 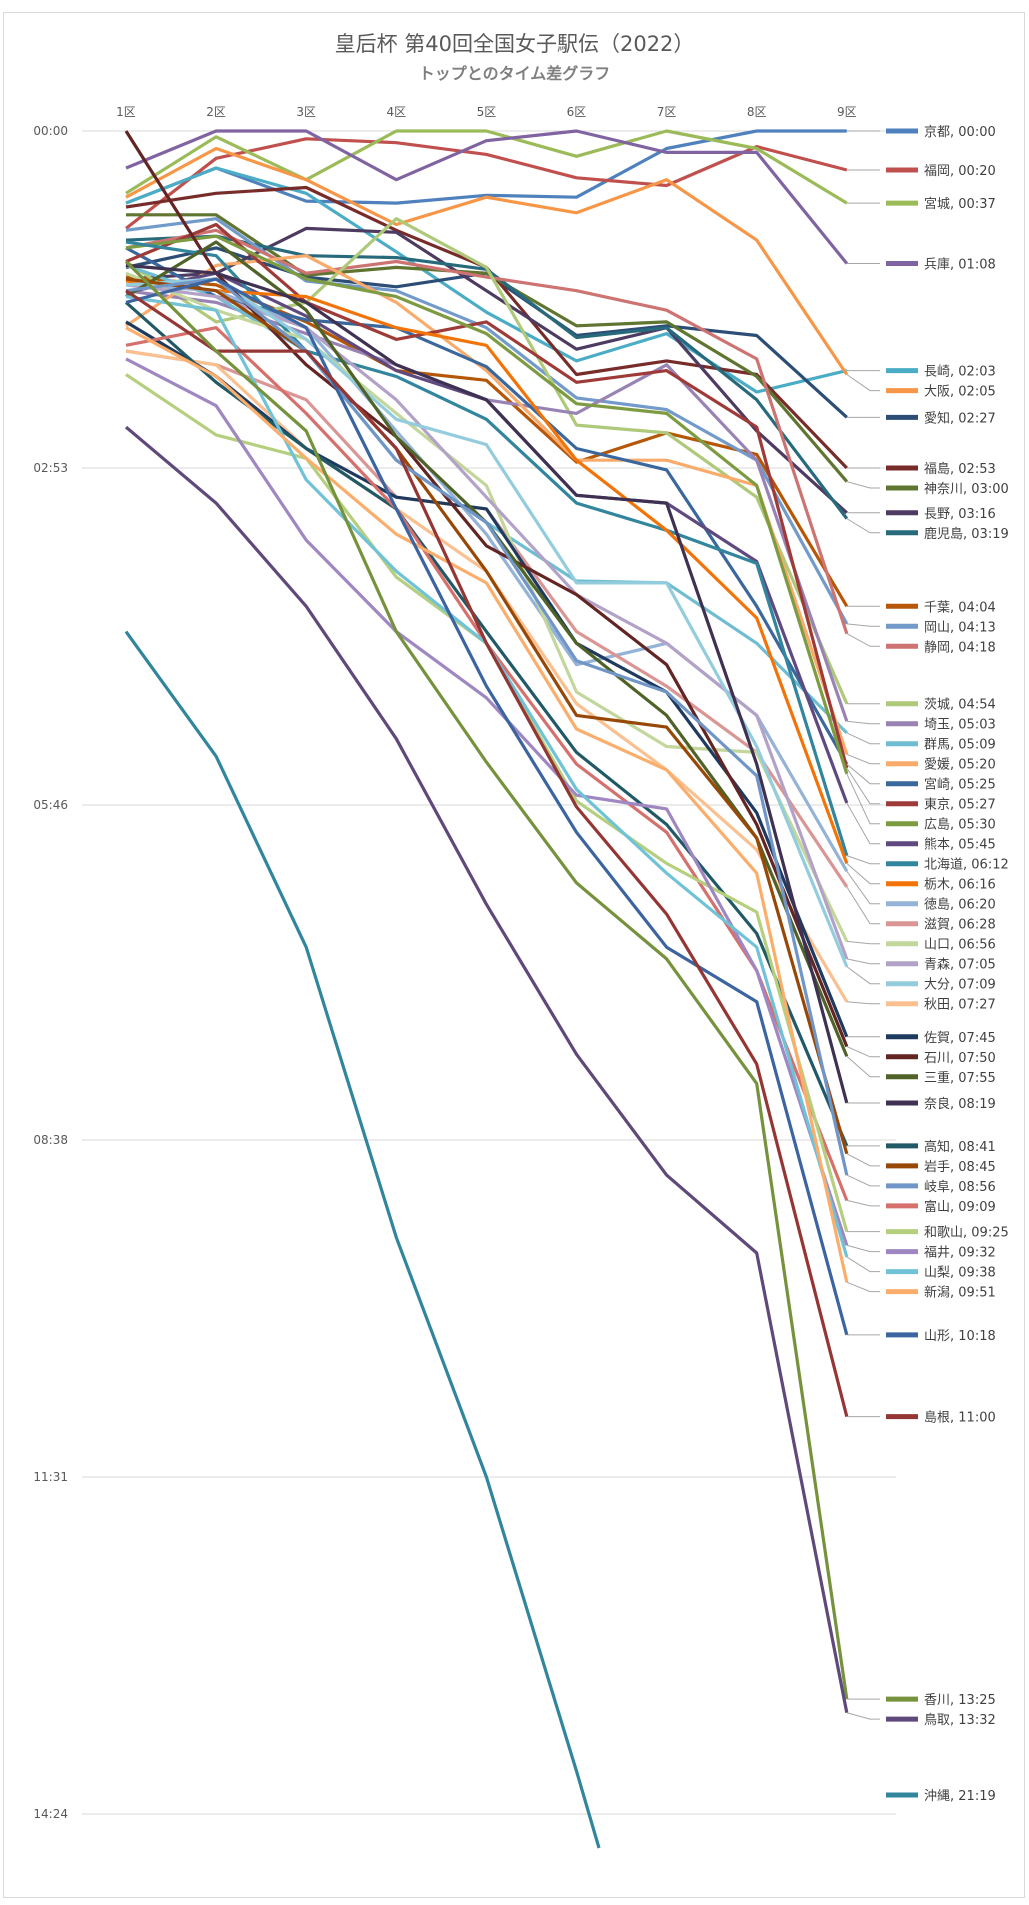 I want to click on legend-final-time: 00:20, so click(x=976, y=171).